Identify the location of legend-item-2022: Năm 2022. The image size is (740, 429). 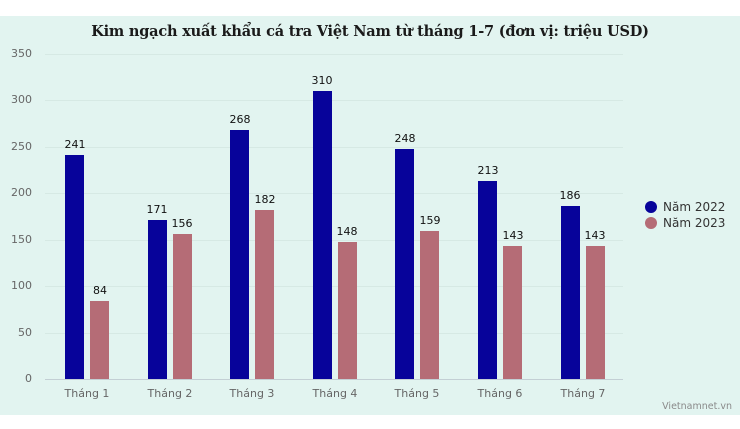
(685, 207).